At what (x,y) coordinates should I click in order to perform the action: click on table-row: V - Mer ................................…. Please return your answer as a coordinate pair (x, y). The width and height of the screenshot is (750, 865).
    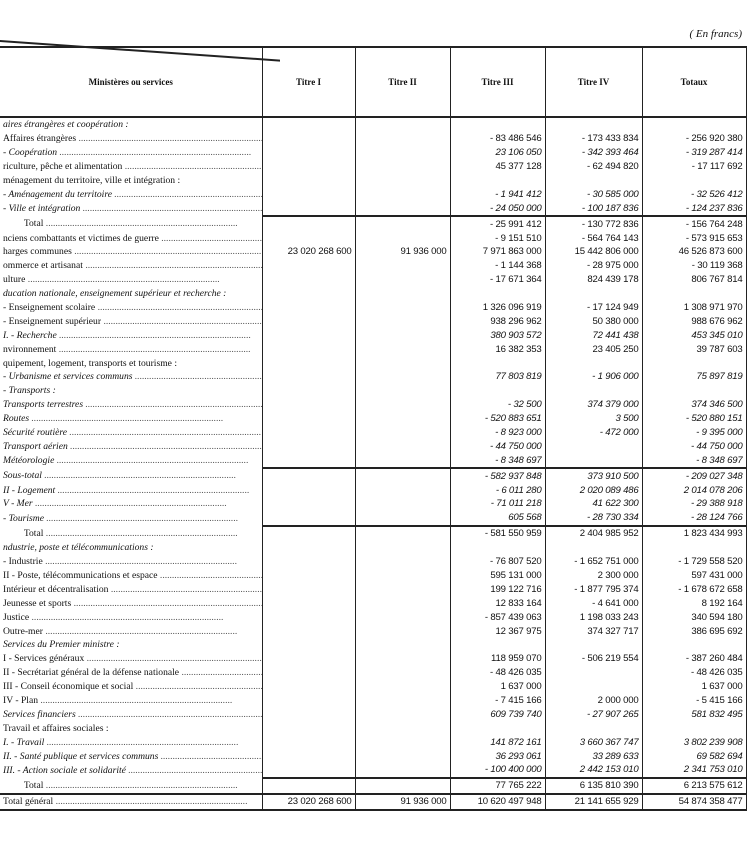
    Looking at the image, I should click on (373, 504).